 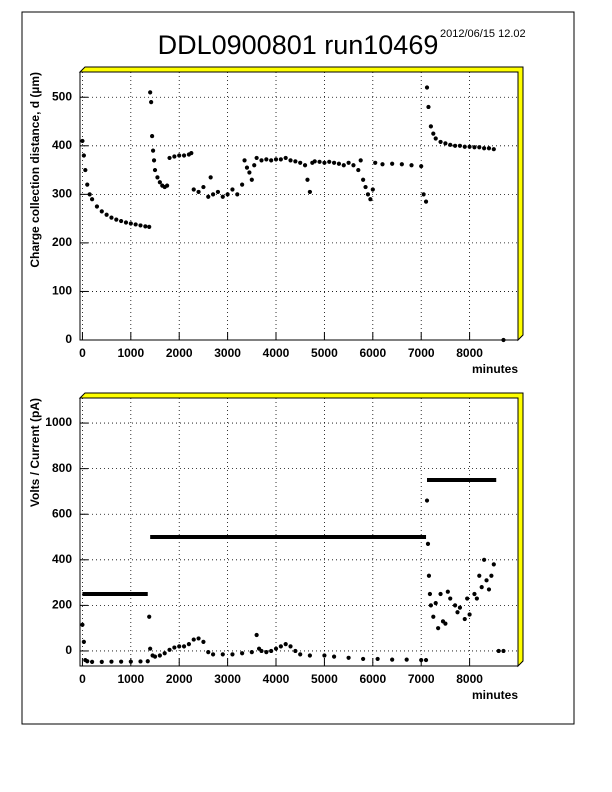 I want to click on y-tick-label: 500, so click(x=62, y=96).